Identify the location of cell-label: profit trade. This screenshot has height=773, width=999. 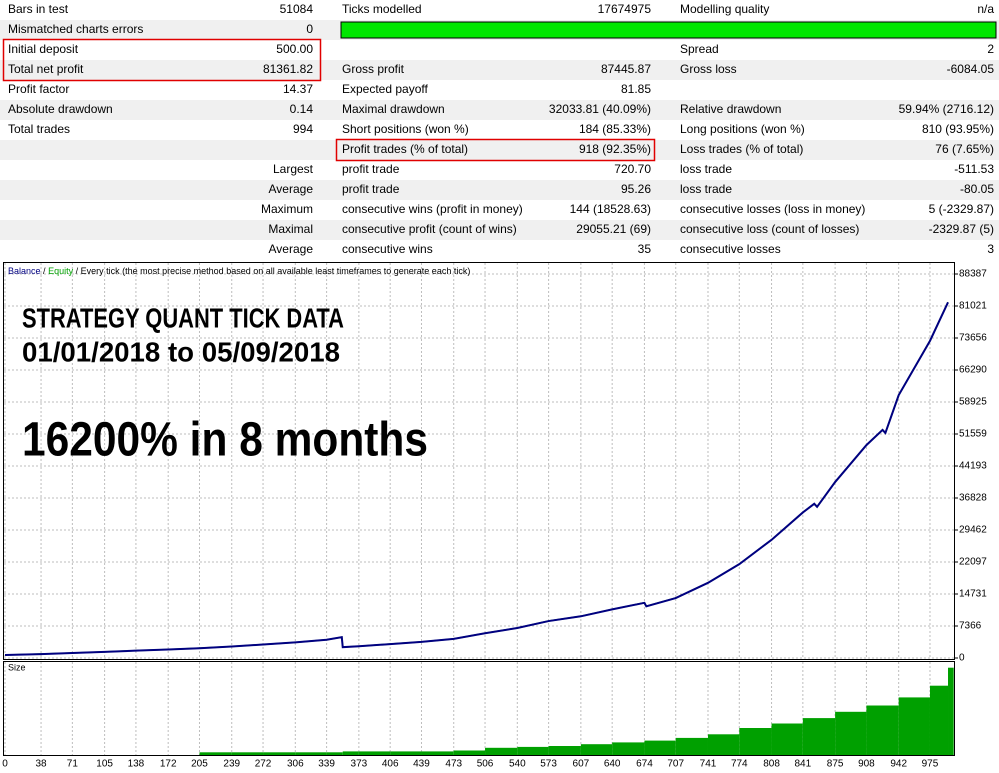
(371, 189).